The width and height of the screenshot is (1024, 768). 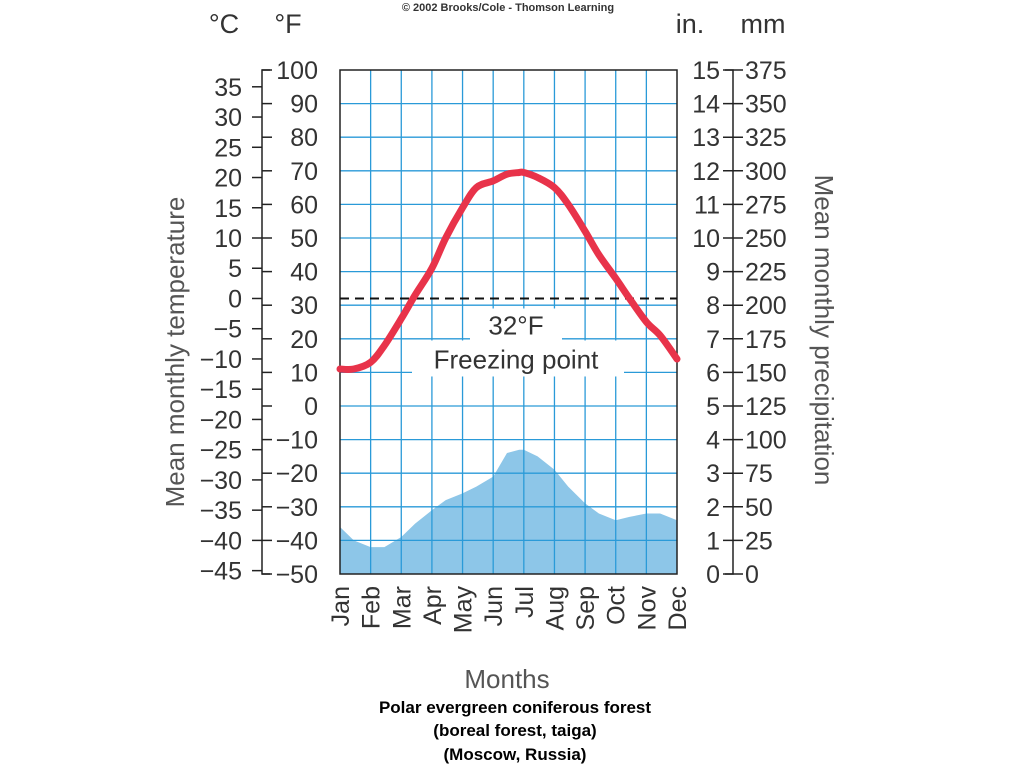 What do you see at coordinates (766, 441) in the screenshot?
I see `millimeter-tick-label: 100` at bounding box center [766, 441].